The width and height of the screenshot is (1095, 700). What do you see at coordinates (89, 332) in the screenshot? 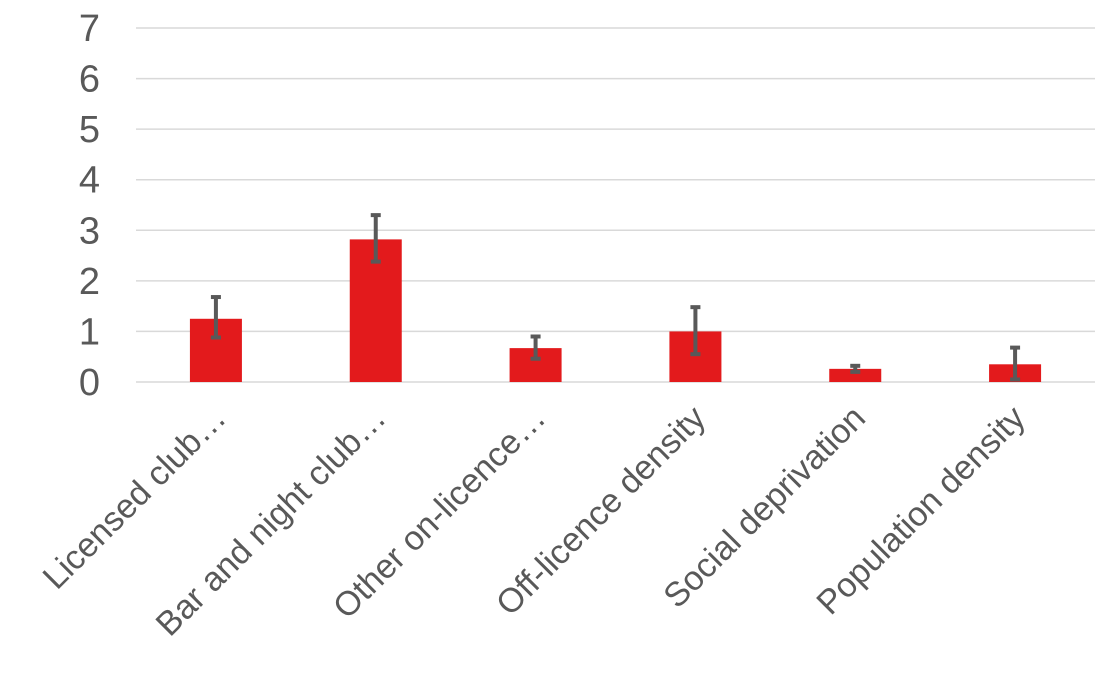
I see `y-tick-label: 1` at bounding box center [89, 332].